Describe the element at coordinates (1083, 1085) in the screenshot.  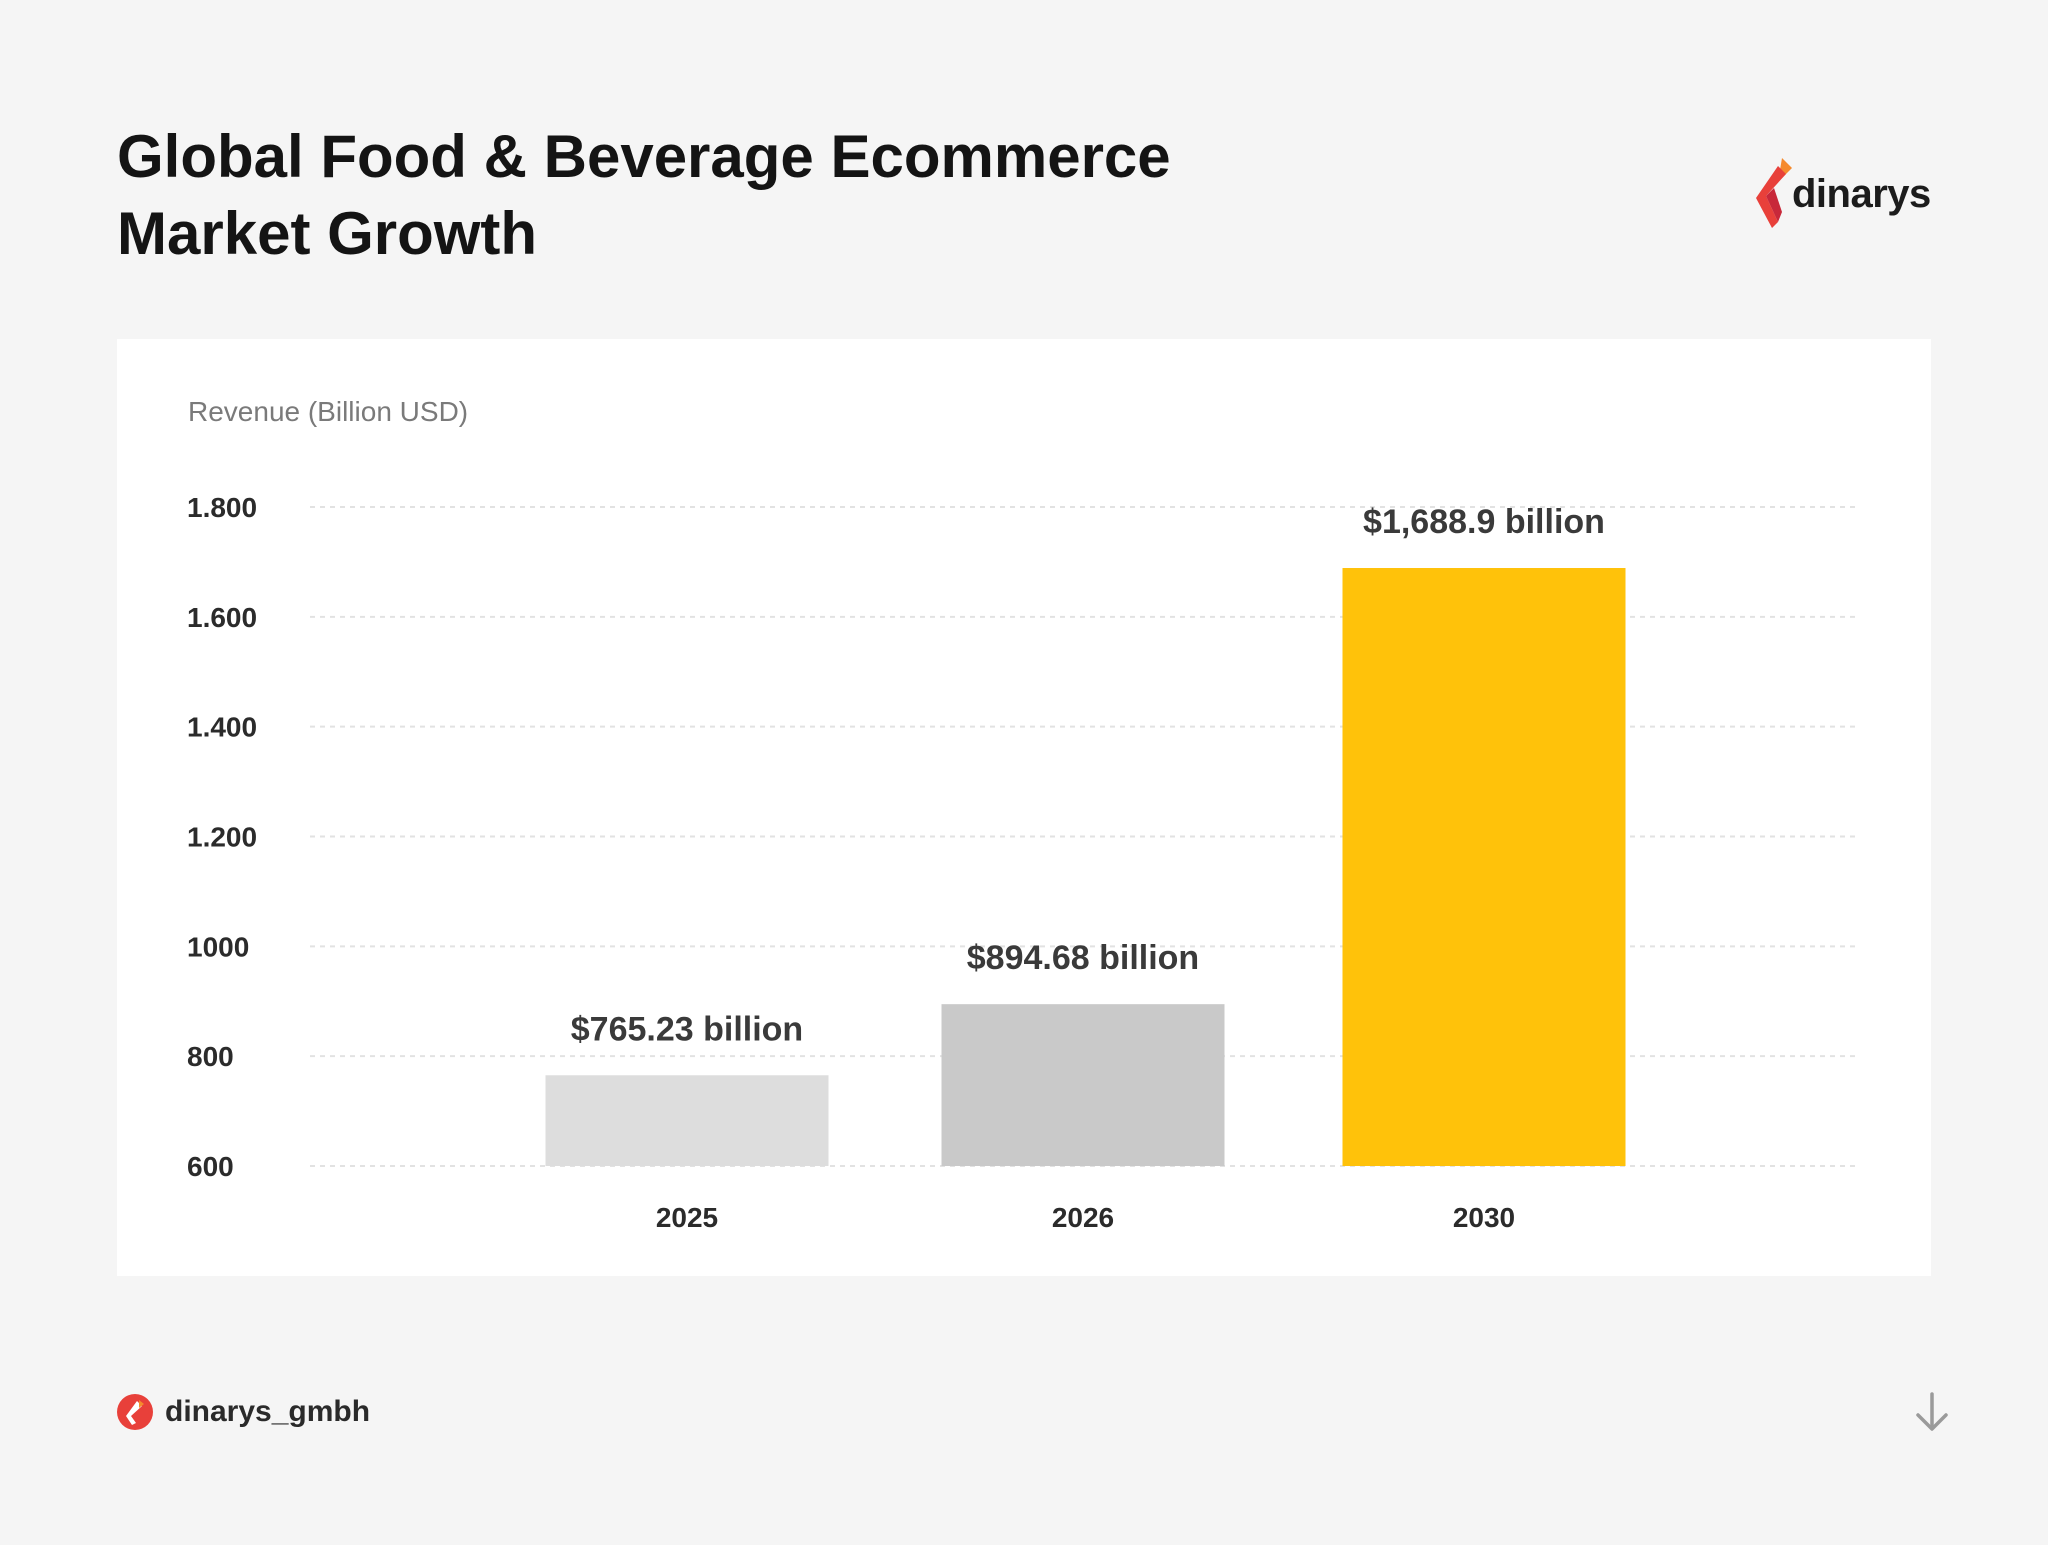
I see `bar-2026` at that location.